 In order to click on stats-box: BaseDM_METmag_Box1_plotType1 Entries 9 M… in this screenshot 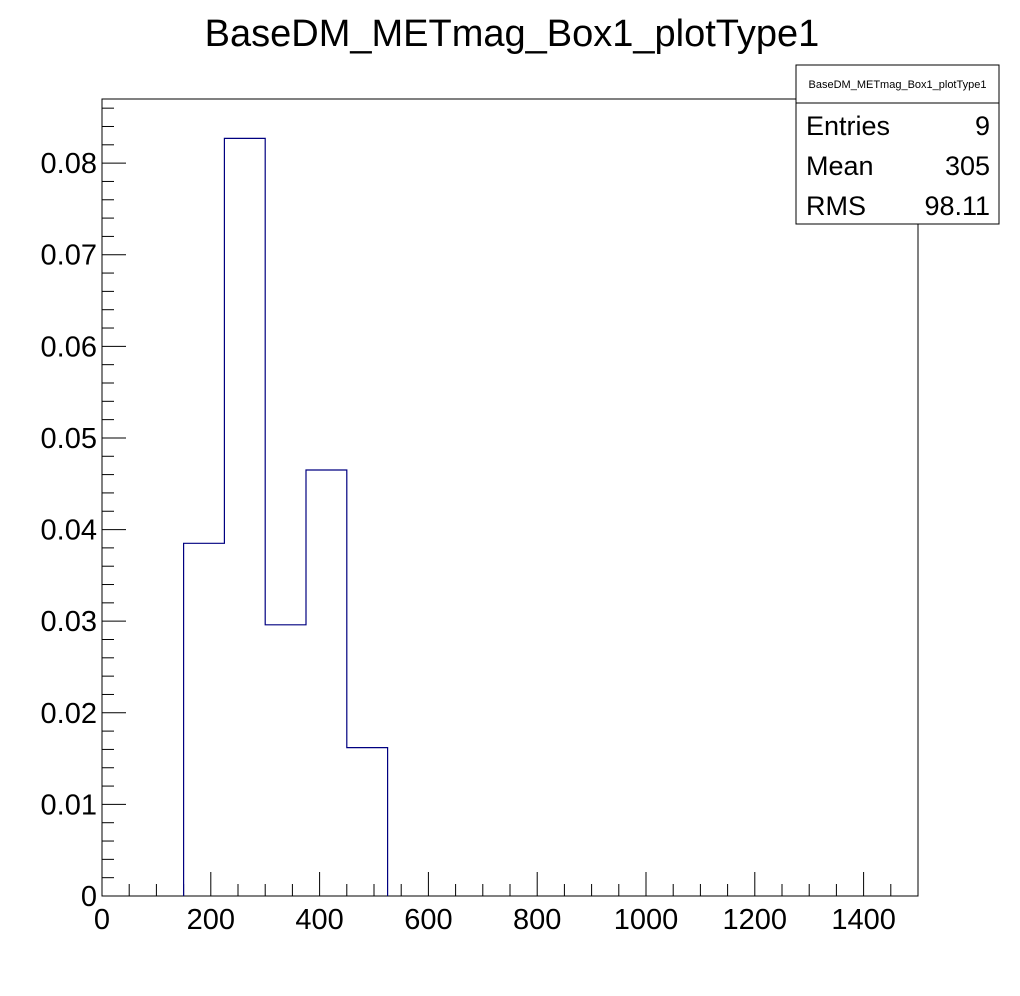, I will do `click(897, 144)`.